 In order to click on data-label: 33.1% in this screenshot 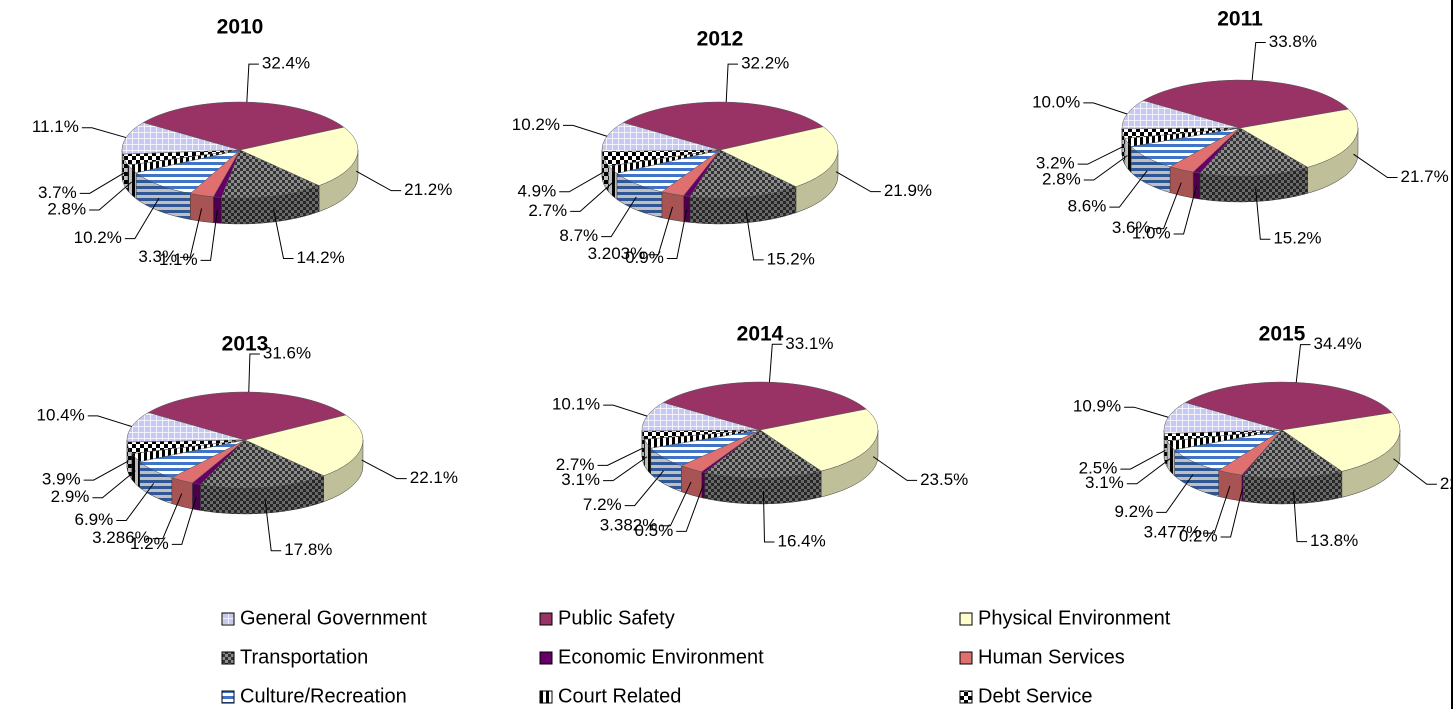, I will do `click(809, 343)`.